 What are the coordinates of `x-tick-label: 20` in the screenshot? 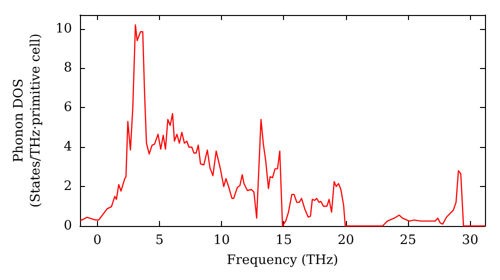 It's located at (346, 240).